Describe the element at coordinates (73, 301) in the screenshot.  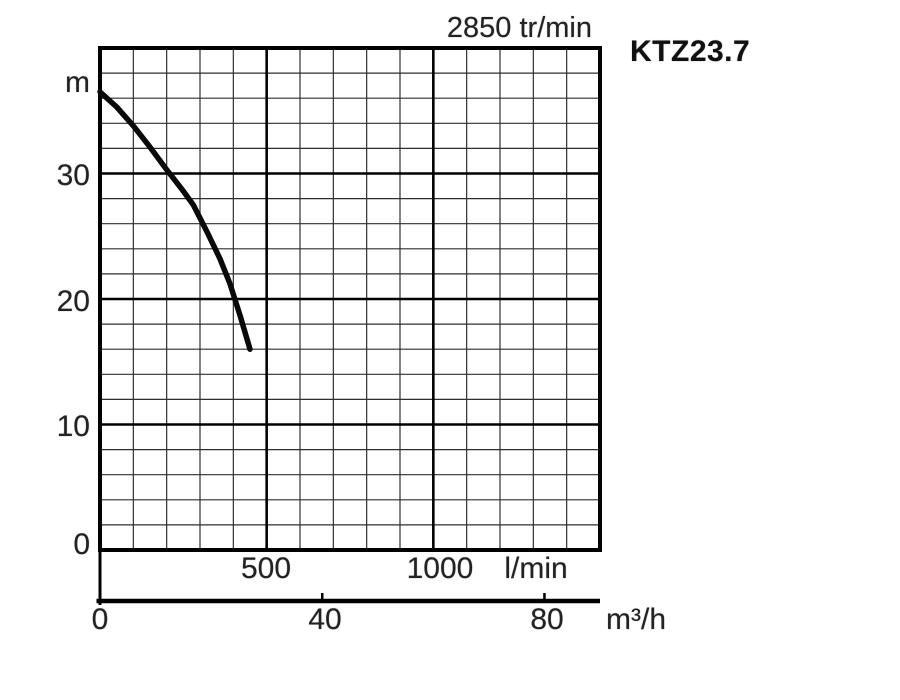
I see `y-axis-tick-20: 20` at that location.